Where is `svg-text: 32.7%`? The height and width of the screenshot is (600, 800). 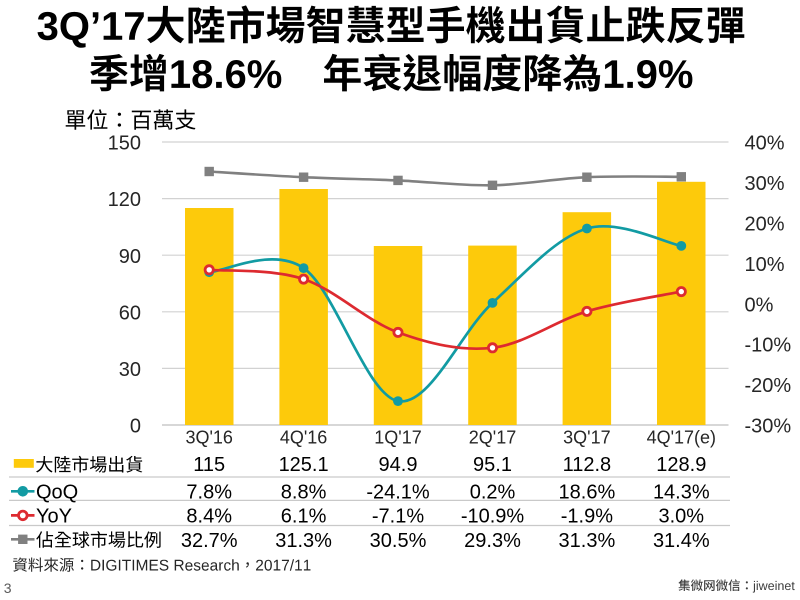 svg-text: 32.7% is located at coordinates (209, 541).